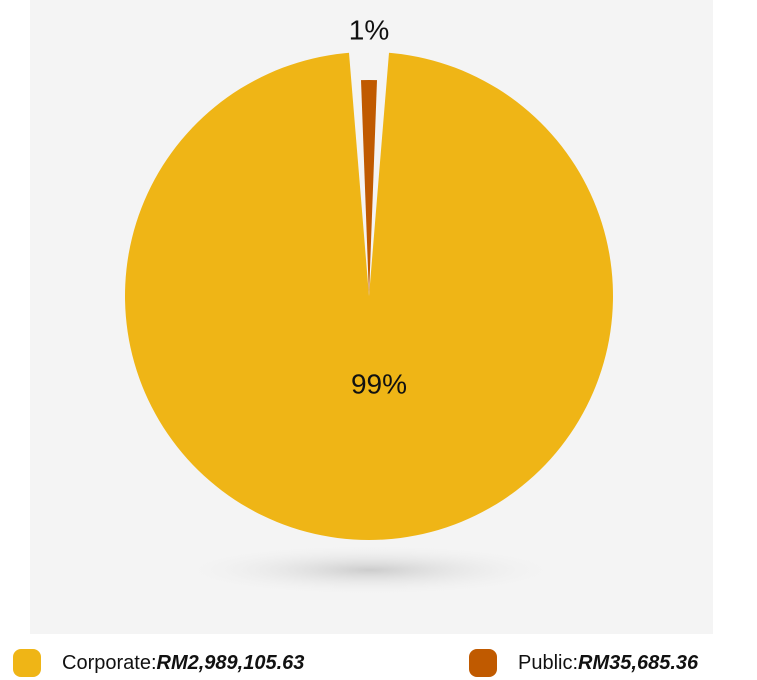 The width and height of the screenshot is (757, 680). What do you see at coordinates (369, 188) in the screenshot?
I see `pie-slice-public` at bounding box center [369, 188].